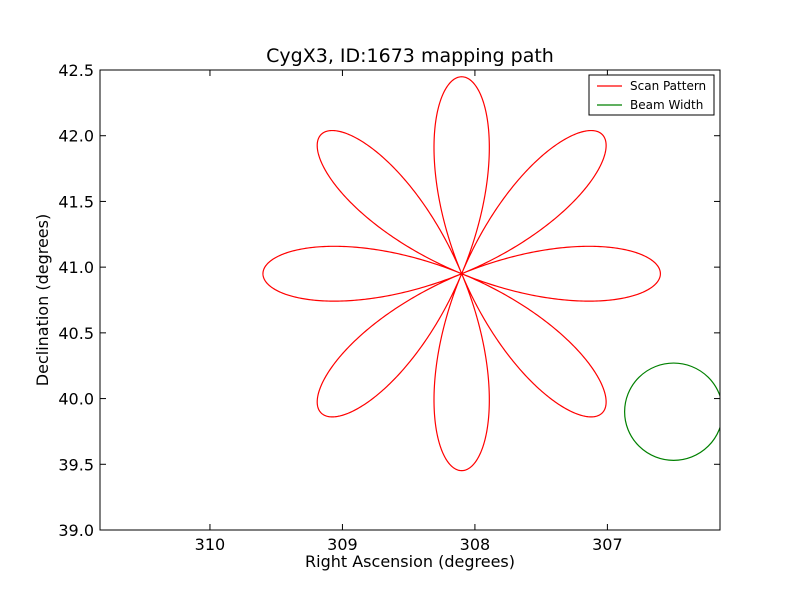 This screenshot has width=800, height=600. What do you see at coordinates (607, 544) in the screenshot?
I see `x-tick-label: 307` at bounding box center [607, 544].